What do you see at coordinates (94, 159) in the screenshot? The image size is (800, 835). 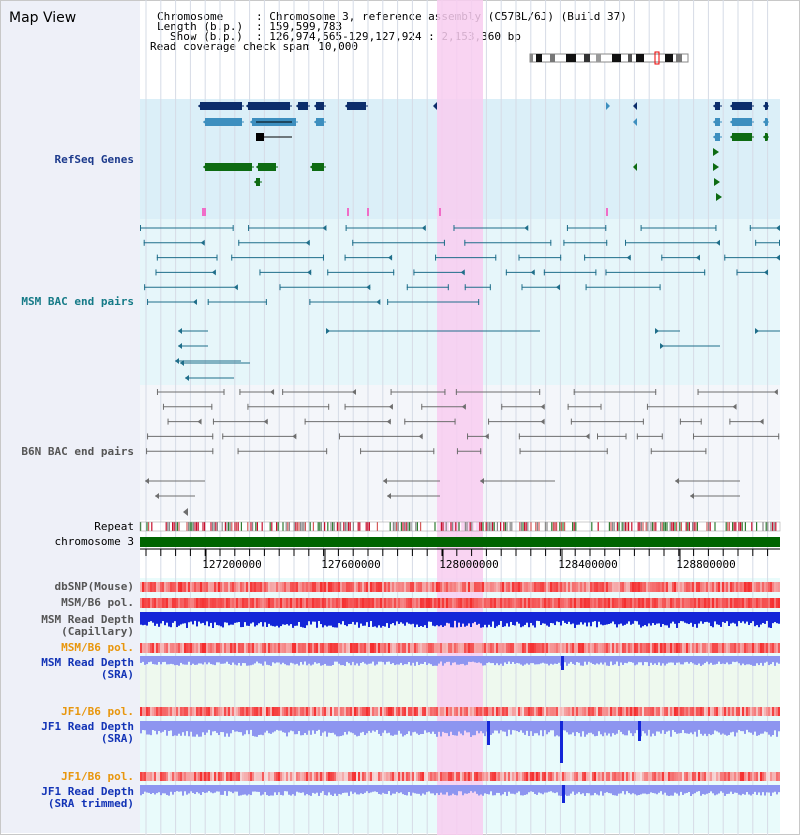 I see `track-label-refseq: RefSeq Genes` at bounding box center [94, 159].